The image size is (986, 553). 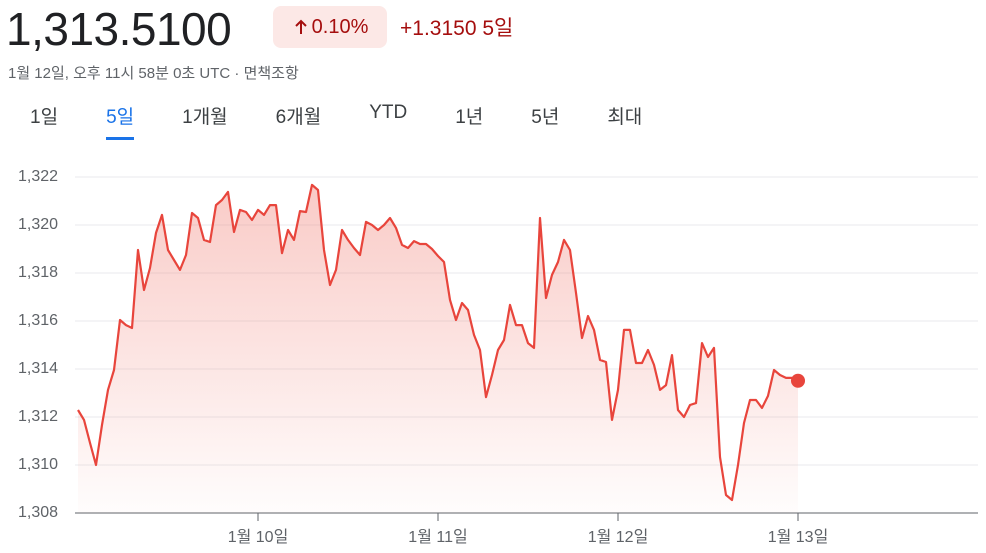 I want to click on y-tick-label: 1,316, so click(x=38, y=320).